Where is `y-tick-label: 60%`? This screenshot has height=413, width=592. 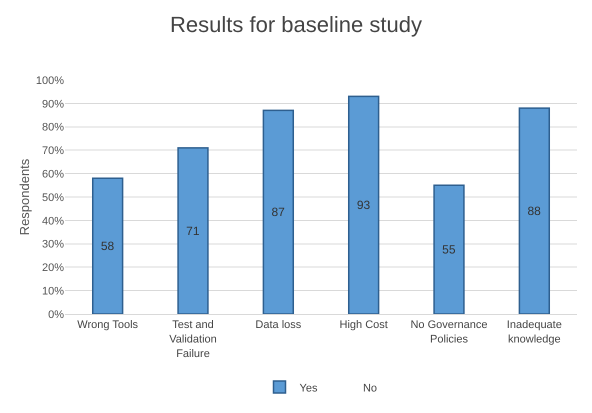 y-tick-label: 60% is located at coordinates (53, 174).